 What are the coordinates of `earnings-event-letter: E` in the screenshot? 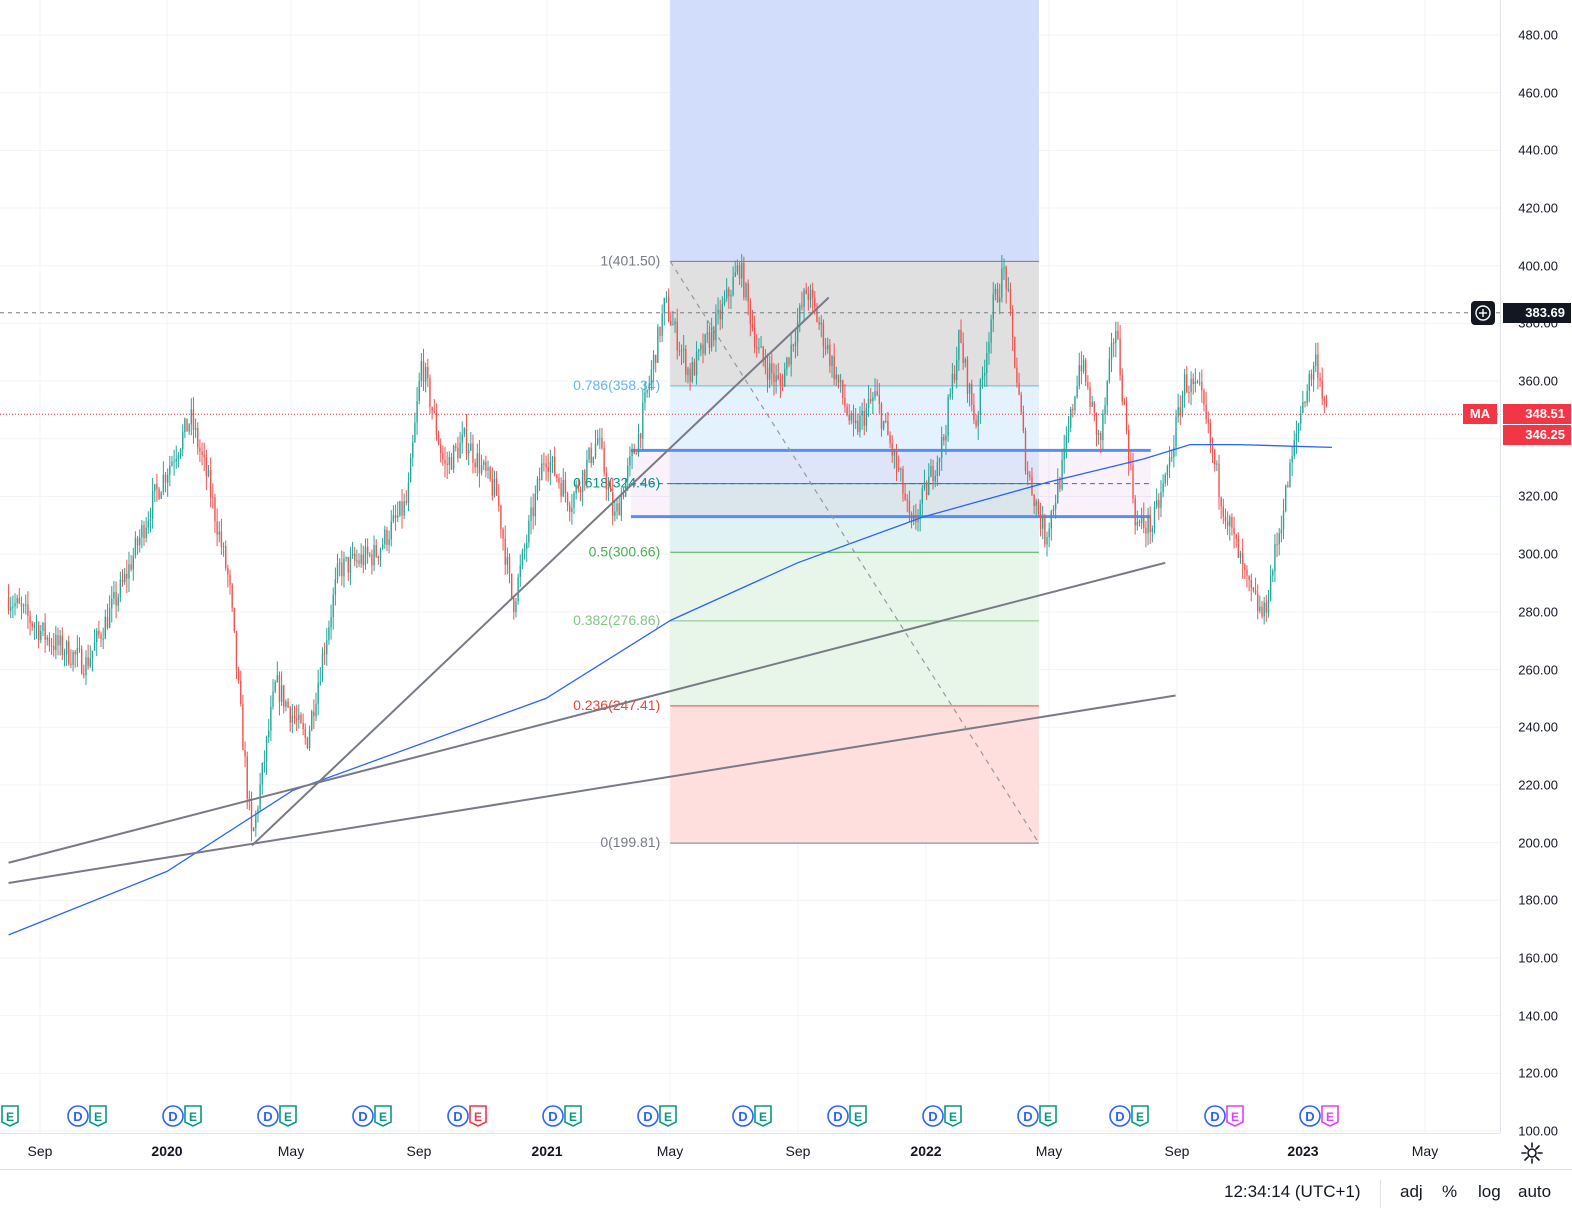 It's located at (1140, 1117).